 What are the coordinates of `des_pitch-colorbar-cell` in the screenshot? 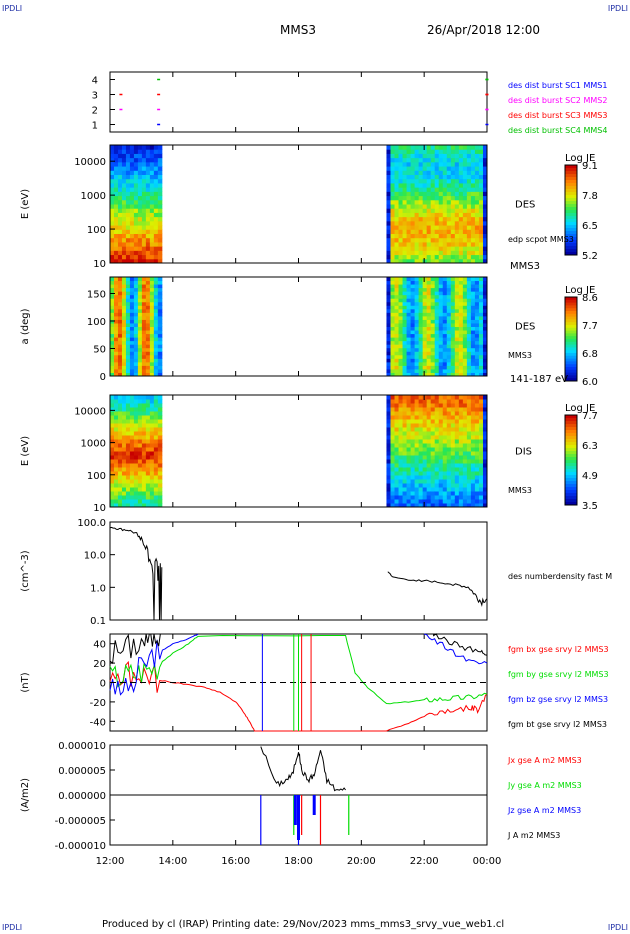 It's located at (571, 371).